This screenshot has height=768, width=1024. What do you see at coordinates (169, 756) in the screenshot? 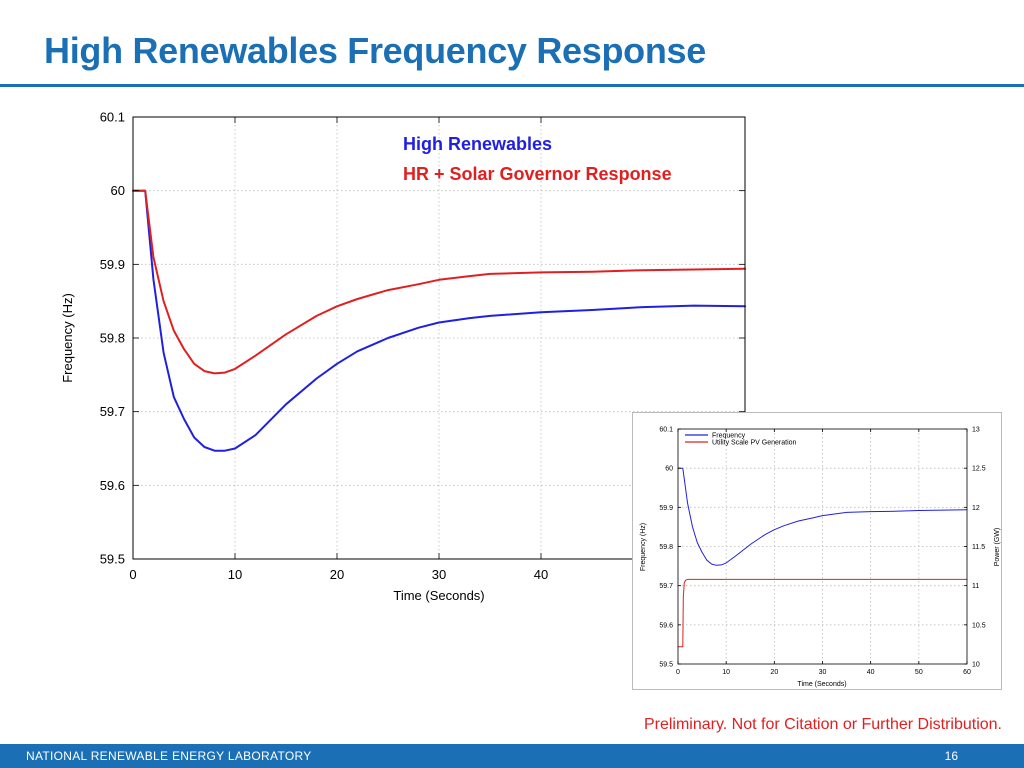
I see `footer-lab-name: NATIONAL RENEWABLE ENERGY LABORATORY` at bounding box center [169, 756].